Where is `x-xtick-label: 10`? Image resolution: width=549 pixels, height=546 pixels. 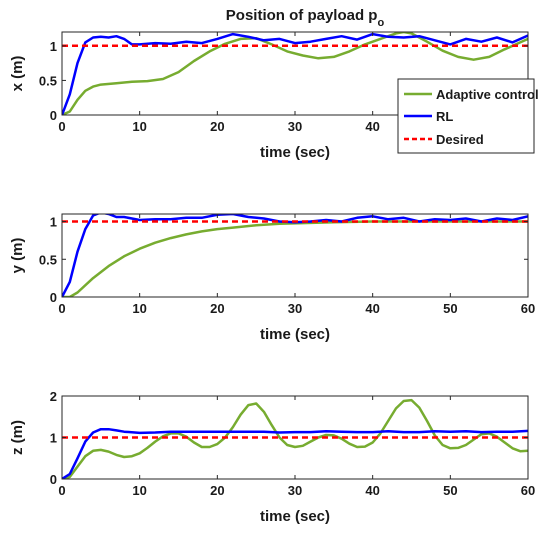 x-xtick-label: 10 is located at coordinates (139, 126).